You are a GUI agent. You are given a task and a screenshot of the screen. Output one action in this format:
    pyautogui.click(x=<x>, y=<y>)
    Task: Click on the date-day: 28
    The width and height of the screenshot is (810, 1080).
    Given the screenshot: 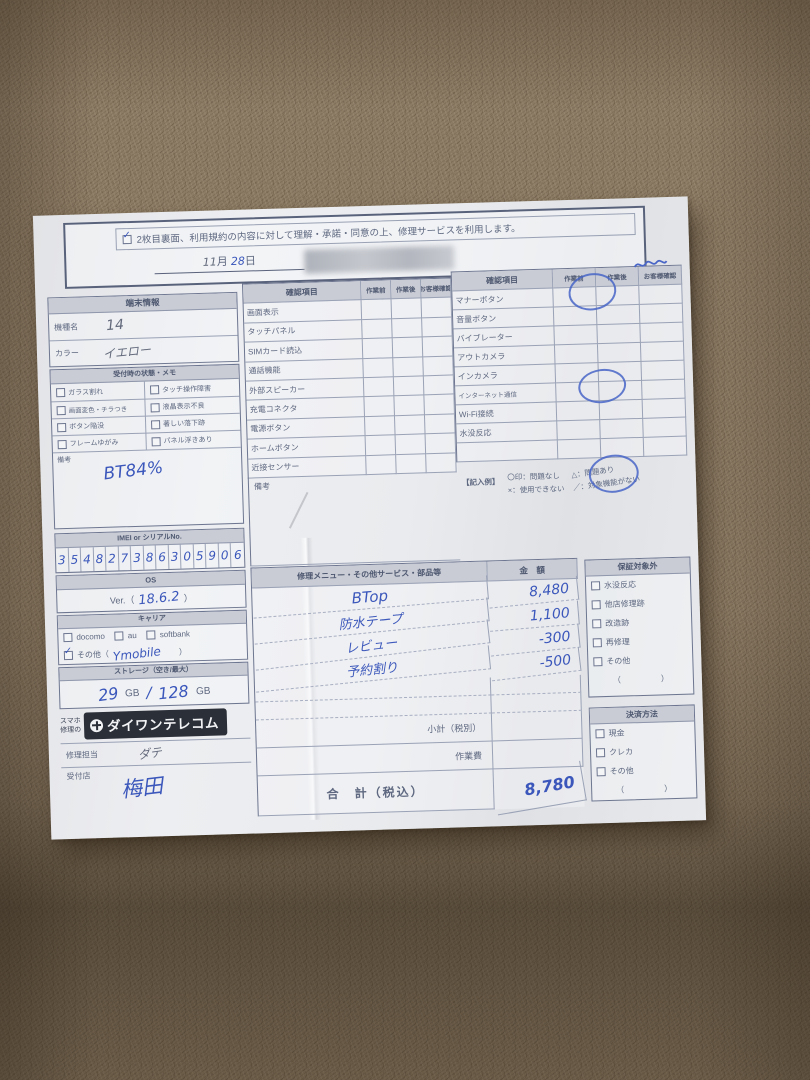 What is the action you would take?
    pyautogui.click(x=238, y=261)
    